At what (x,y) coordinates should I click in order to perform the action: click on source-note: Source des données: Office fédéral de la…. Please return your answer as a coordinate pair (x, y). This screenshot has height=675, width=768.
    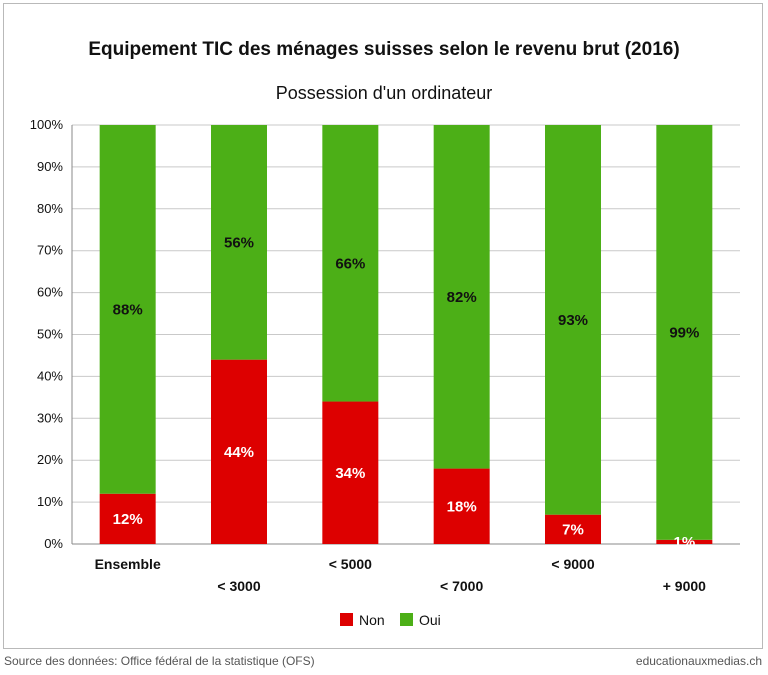
    Looking at the image, I should click on (159, 661).